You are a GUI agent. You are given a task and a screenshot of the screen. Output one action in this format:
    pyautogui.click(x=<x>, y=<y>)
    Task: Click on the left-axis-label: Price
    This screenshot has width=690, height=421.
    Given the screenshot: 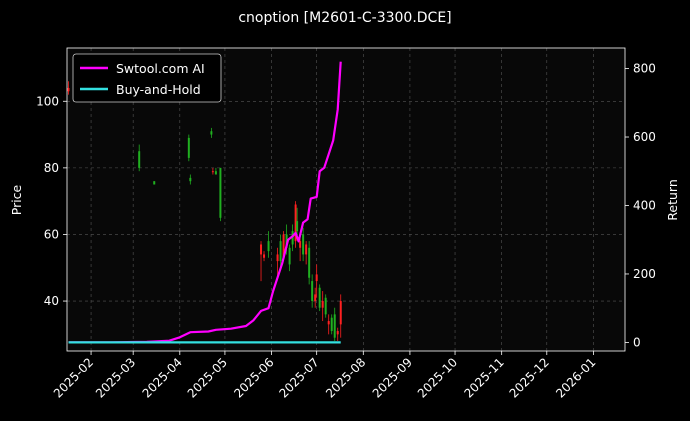 What is the action you would take?
    pyautogui.click(x=16, y=199)
    